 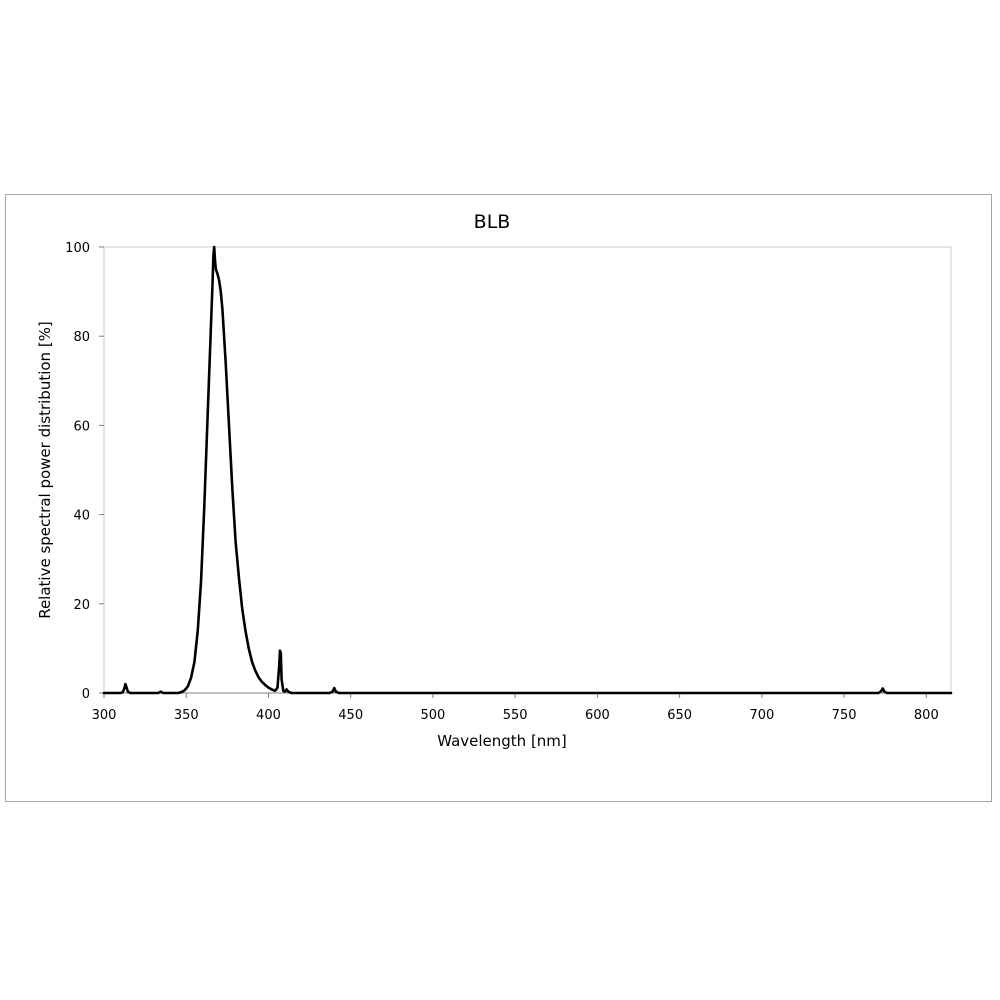 What do you see at coordinates (86, 694) in the screenshot?
I see `y-tick-label: 0` at bounding box center [86, 694].